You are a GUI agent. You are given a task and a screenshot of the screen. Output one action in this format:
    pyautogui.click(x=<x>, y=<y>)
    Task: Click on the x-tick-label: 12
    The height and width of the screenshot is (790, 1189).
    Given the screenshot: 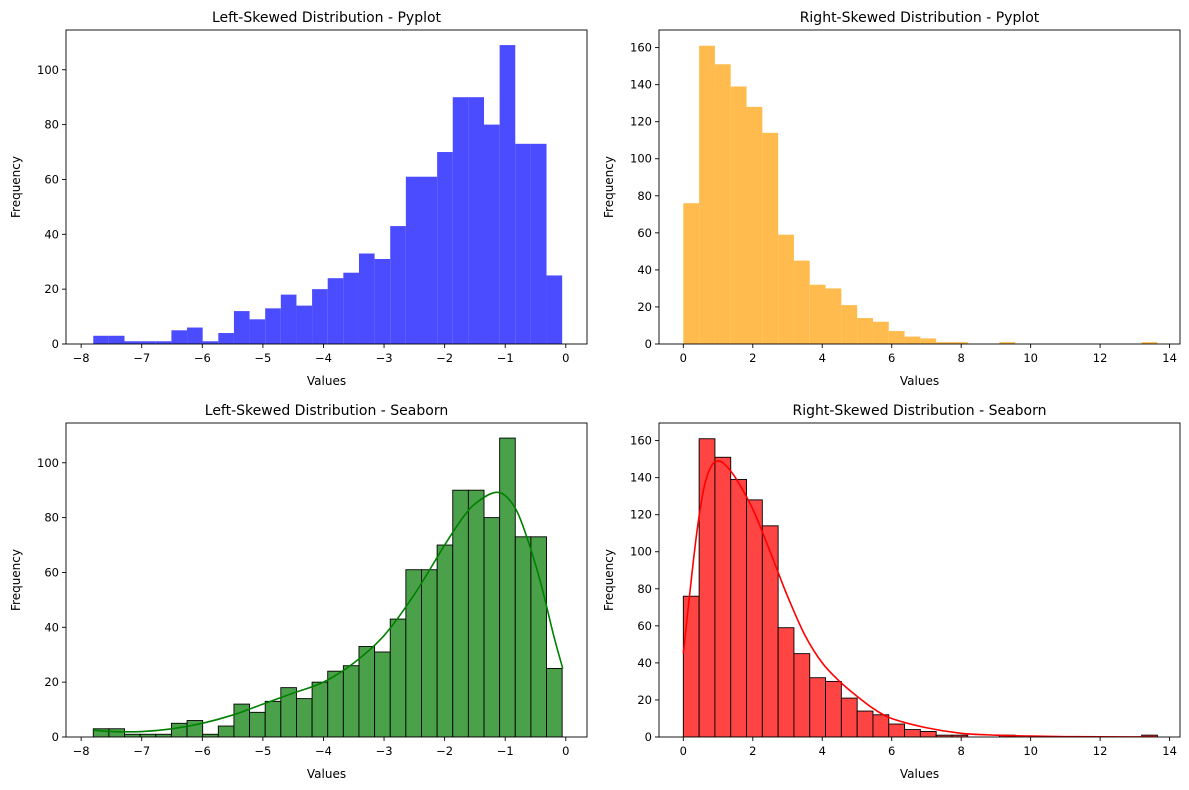 What is the action you would take?
    pyautogui.click(x=1100, y=358)
    